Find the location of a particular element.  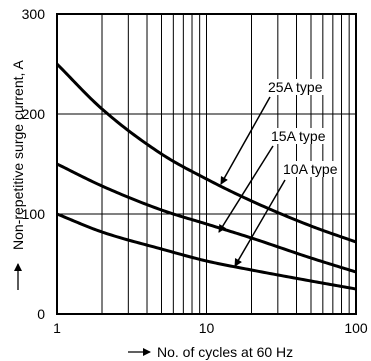

x-axis-label: No. of cycles at 60 Hz is located at coordinates (225, 352).